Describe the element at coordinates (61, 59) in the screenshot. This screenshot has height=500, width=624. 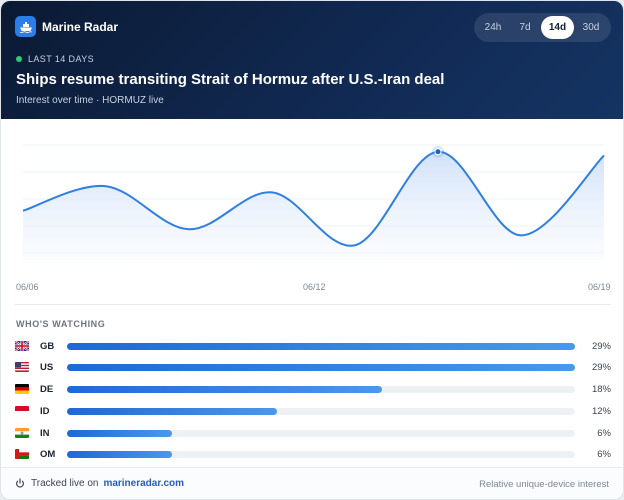
I see `live-label: LAST 14 DAYS` at that location.